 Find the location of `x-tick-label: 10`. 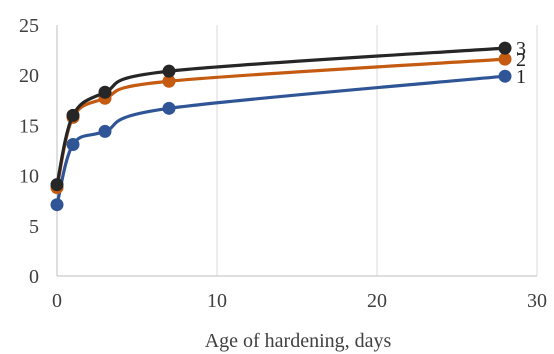

x-tick-label: 10 is located at coordinates (217, 301).